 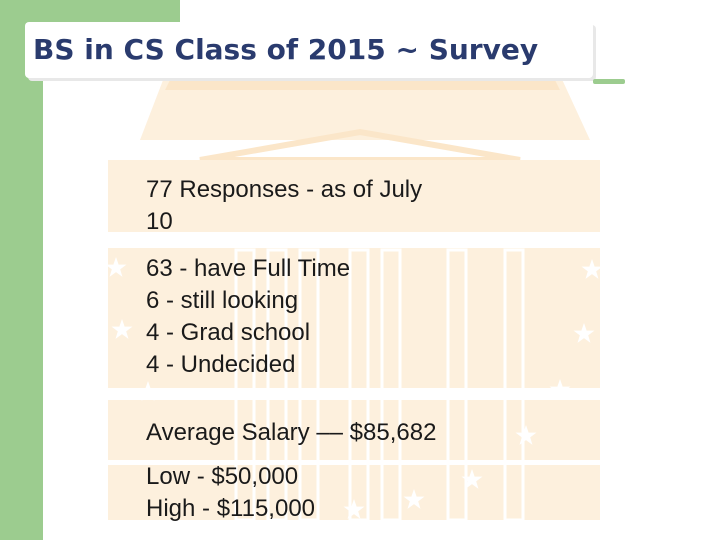 I want to click on responses-block: 77 Responses - as of July 10, so click(x=284, y=206).